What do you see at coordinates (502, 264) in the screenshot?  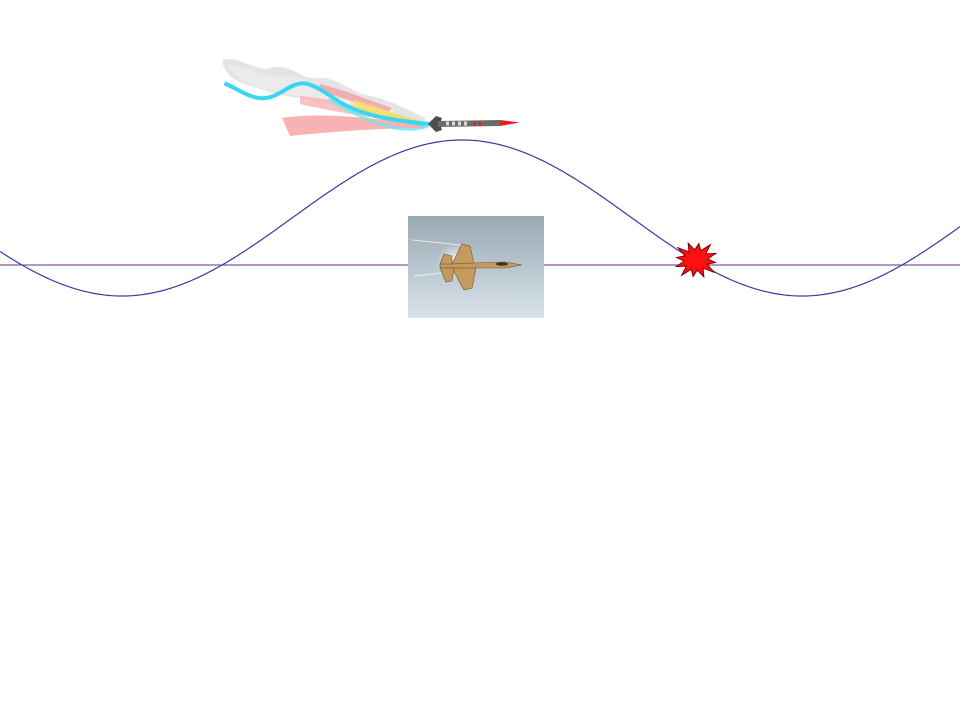 I see `jet-canopy` at bounding box center [502, 264].